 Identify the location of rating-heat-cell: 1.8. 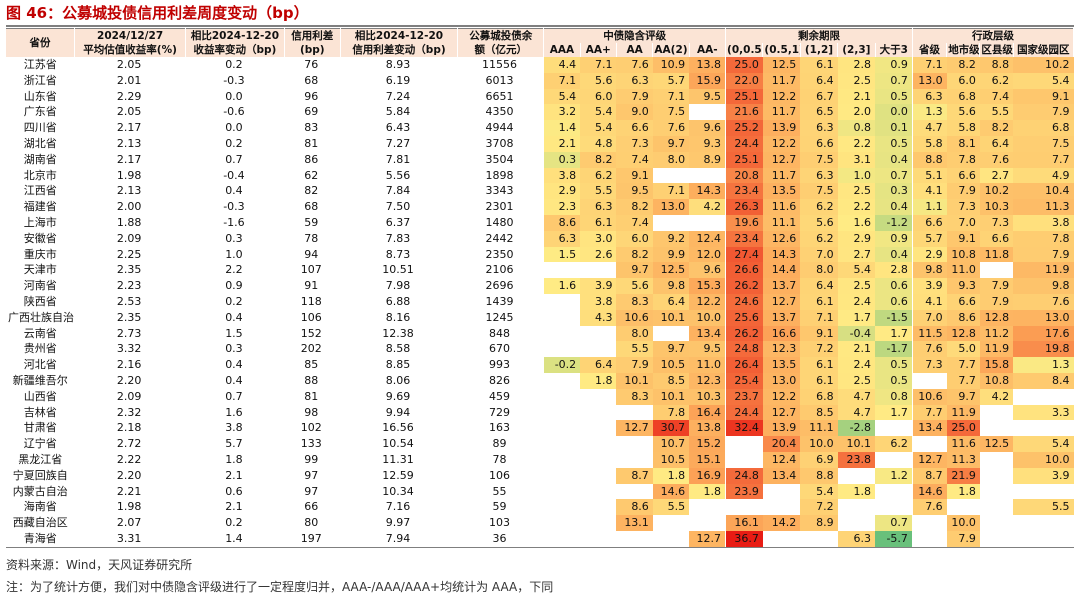
(671, 475).